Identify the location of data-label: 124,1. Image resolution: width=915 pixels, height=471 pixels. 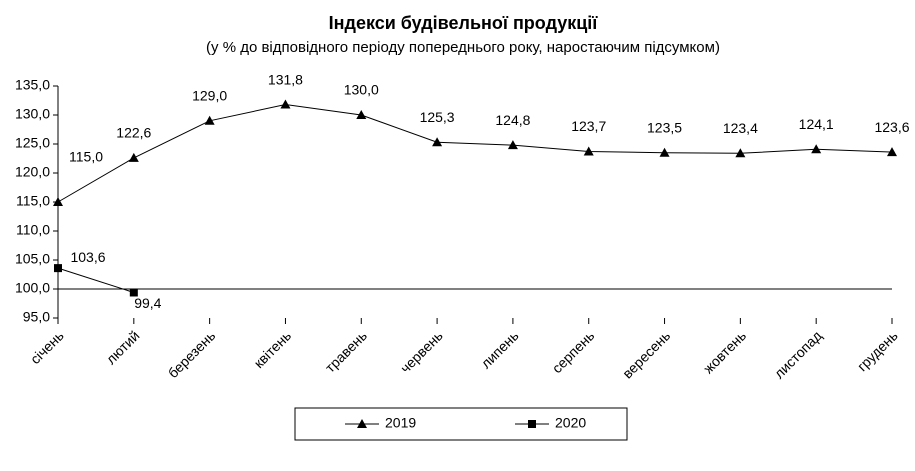
(816, 124).